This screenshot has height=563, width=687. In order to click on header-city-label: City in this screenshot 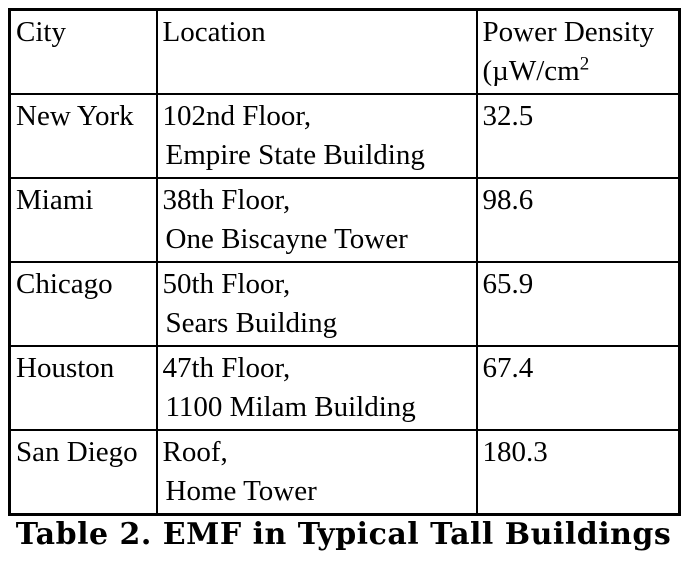, I will do `click(41, 32)`.